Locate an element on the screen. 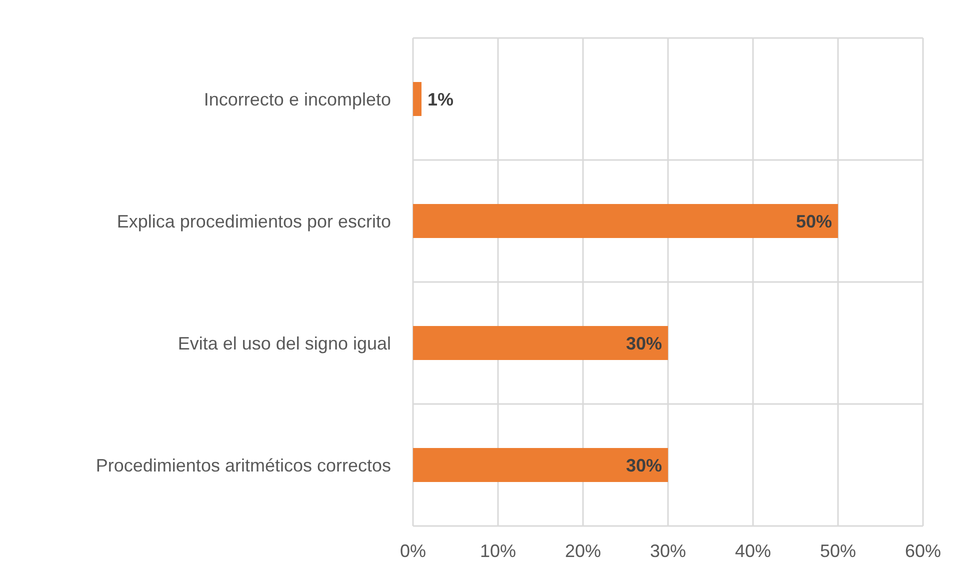 The height and width of the screenshot is (580, 961). x-tick-label: 0% is located at coordinates (413, 550).